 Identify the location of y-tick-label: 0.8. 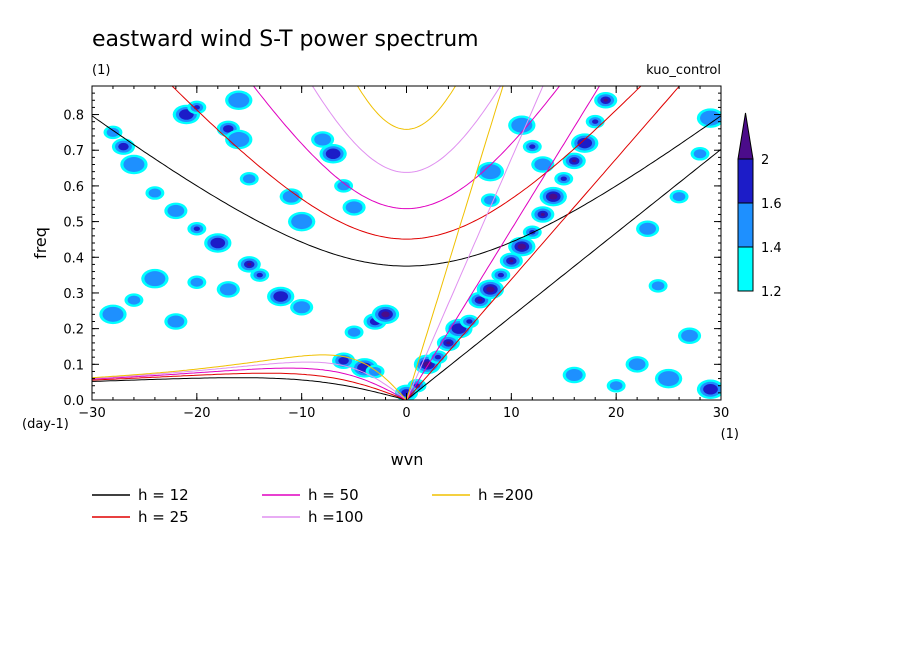
(73, 116).